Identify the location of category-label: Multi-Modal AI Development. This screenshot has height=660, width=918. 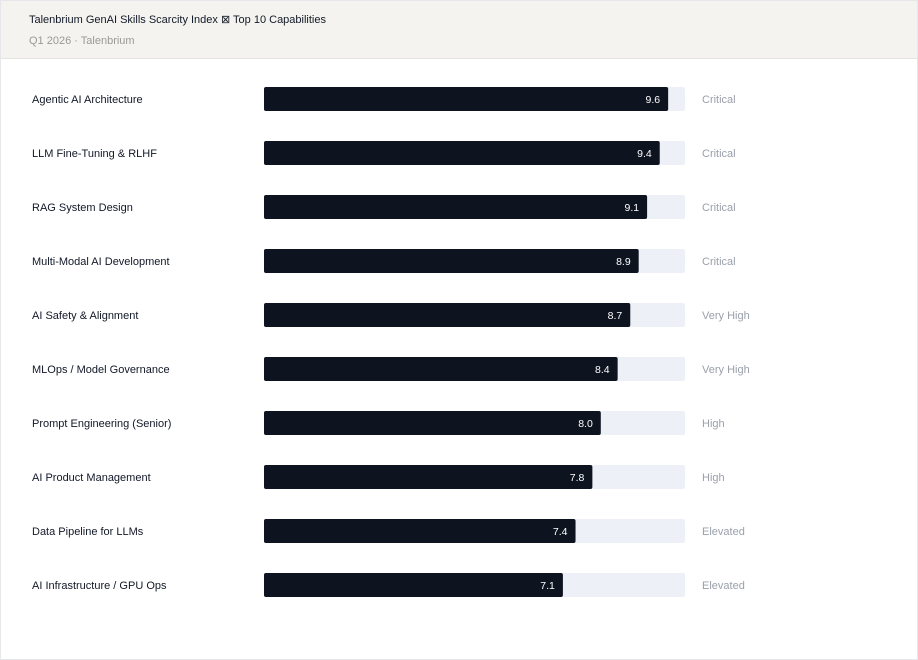
(101, 262).